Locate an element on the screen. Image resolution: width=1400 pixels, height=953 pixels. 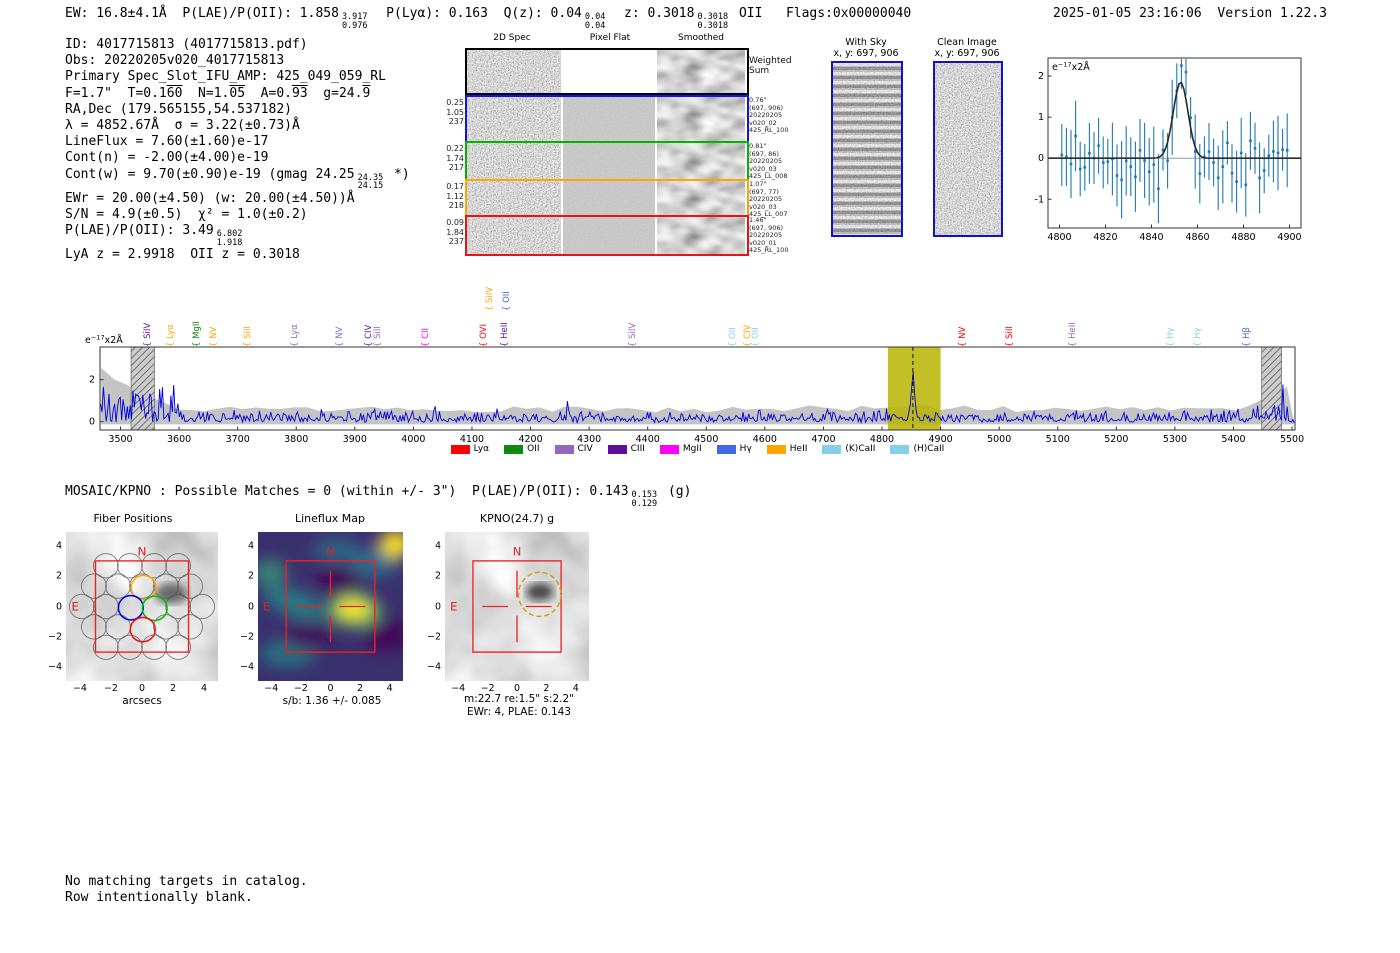
legend-item-(h)caii: (H)CaII is located at coordinates (917, 449).